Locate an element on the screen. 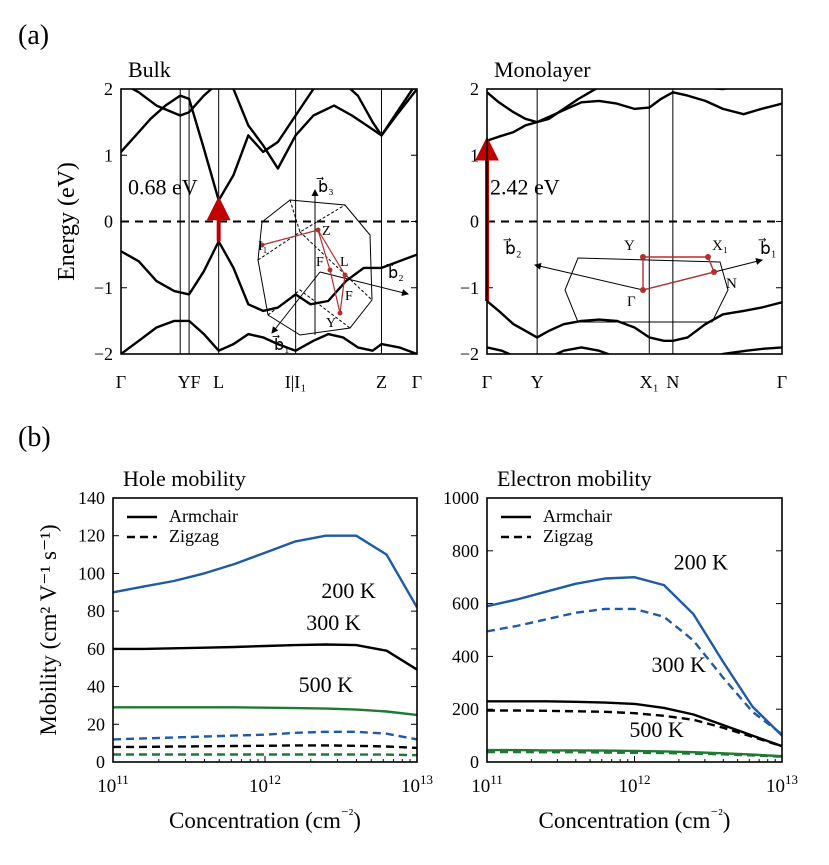 Image resolution: width=829 pixels, height=865 pixels. y-tick-label: 120 is located at coordinates (91, 536).